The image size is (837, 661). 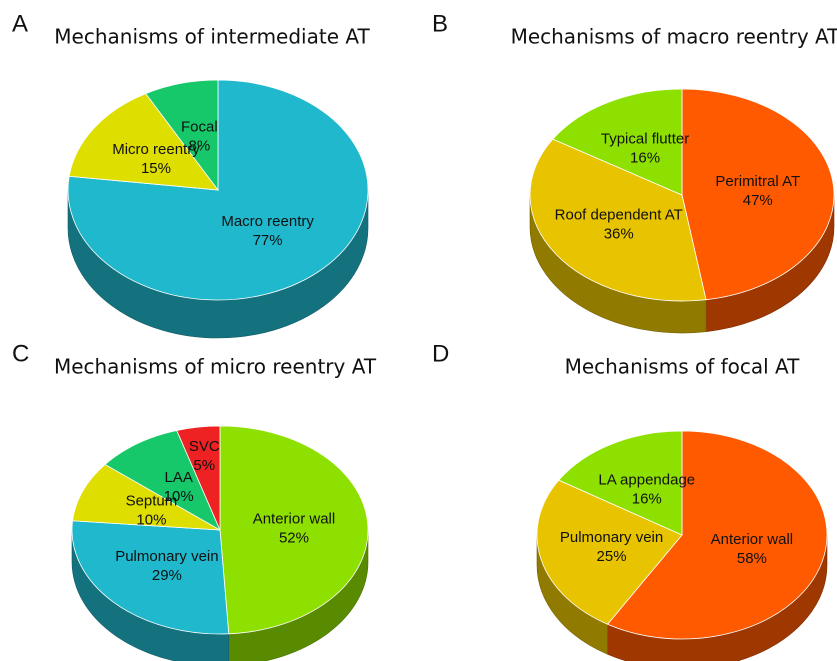 What do you see at coordinates (267, 221) in the screenshot?
I see `slice-label: Macro reentry` at bounding box center [267, 221].